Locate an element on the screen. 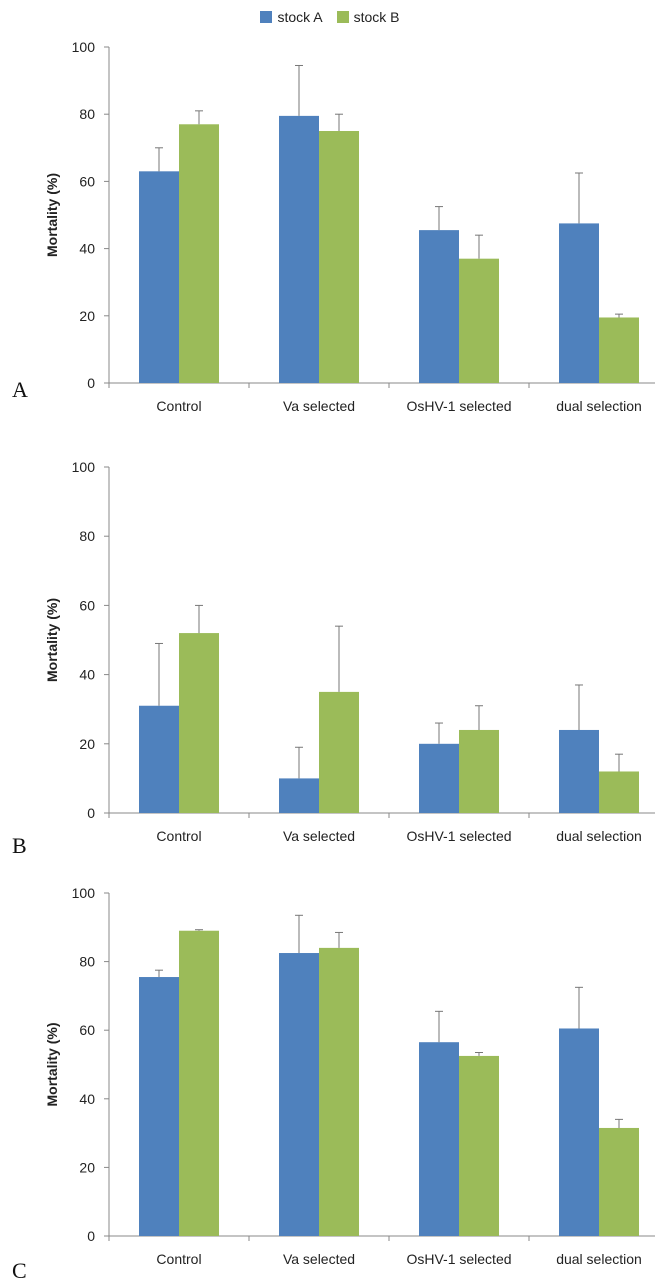 Image resolution: width=660 pixels, height=1281 pixels. panel-a-ytick-100: 100 is located at coordinates (84, 47).